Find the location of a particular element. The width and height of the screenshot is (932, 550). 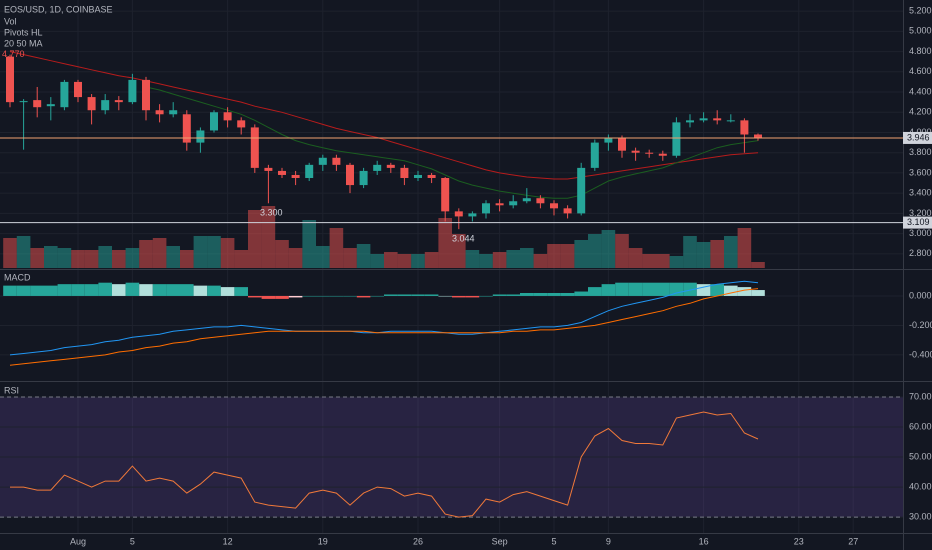

y-tick-label: 70.00 is located at coordinates (920, 396).